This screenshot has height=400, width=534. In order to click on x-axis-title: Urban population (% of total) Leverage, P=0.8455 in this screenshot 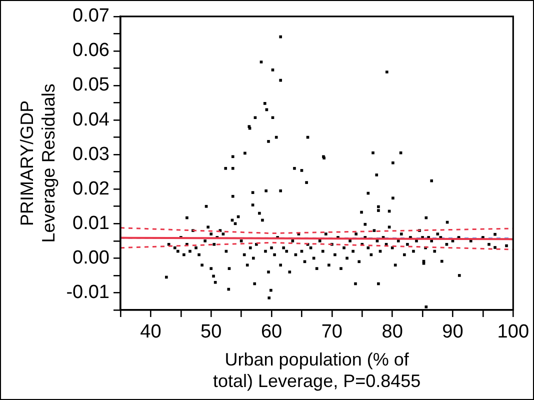, I will do `click(317, 371)`.